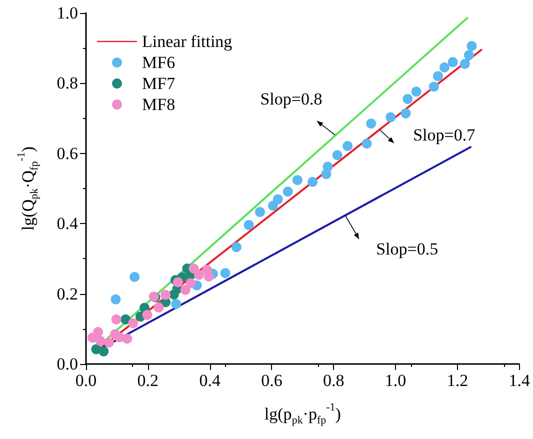 The height and width of the screenshot is (439, 533). I want to click on x-tick-label: 0.4, so click(210, 380).